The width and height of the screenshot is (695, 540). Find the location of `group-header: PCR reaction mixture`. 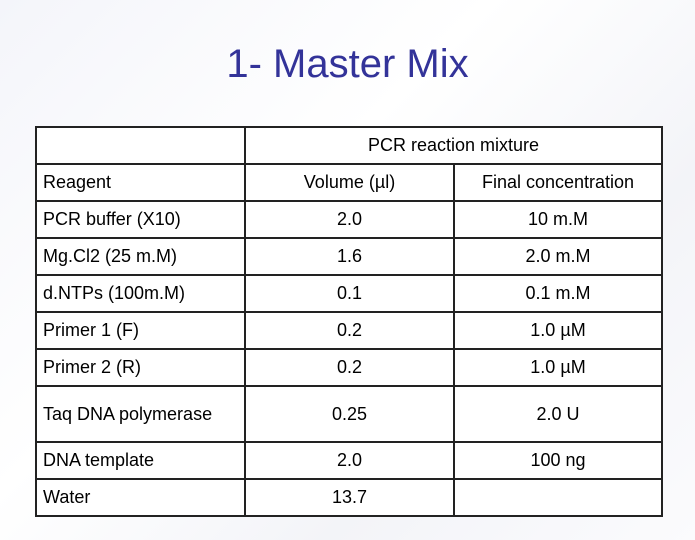

group-header: PCR reaction mixture is located at coordinates (453, 145).